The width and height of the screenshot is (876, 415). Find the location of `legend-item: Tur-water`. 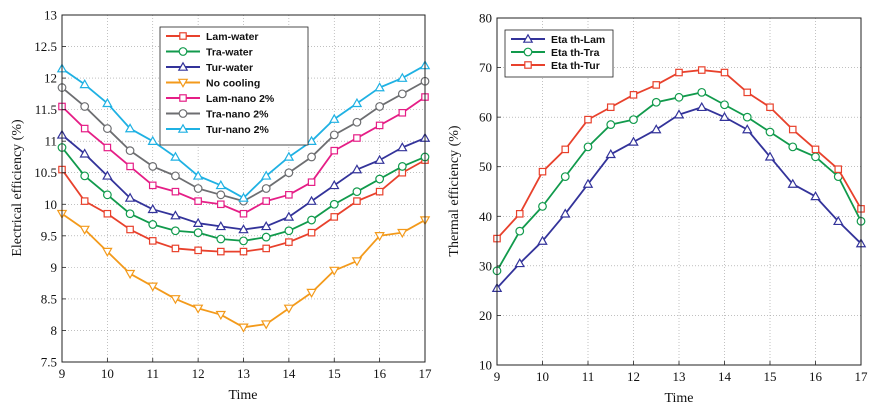

legend-item: Tur-water is located at coordinates (209, 67).